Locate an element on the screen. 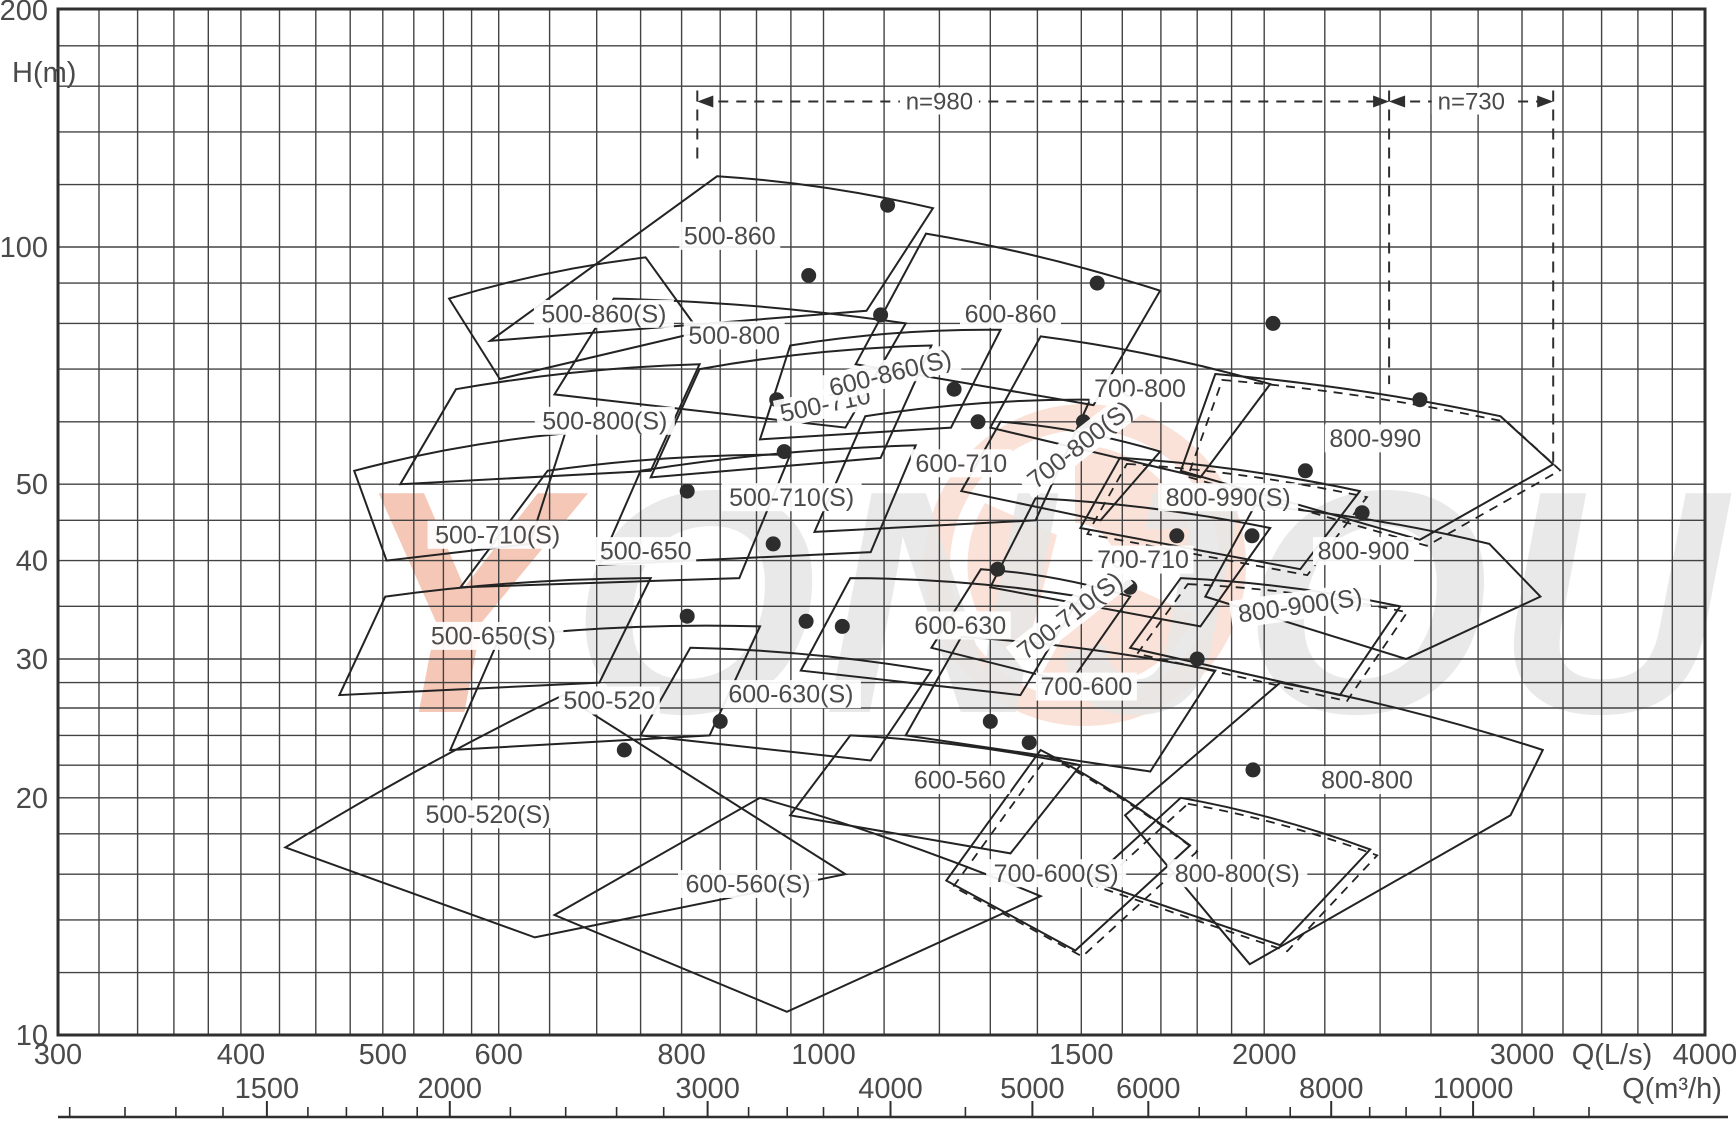 This screenshot has width=1736, height=1125. y-tick-label: 50 is located at coordinates (32, 485).